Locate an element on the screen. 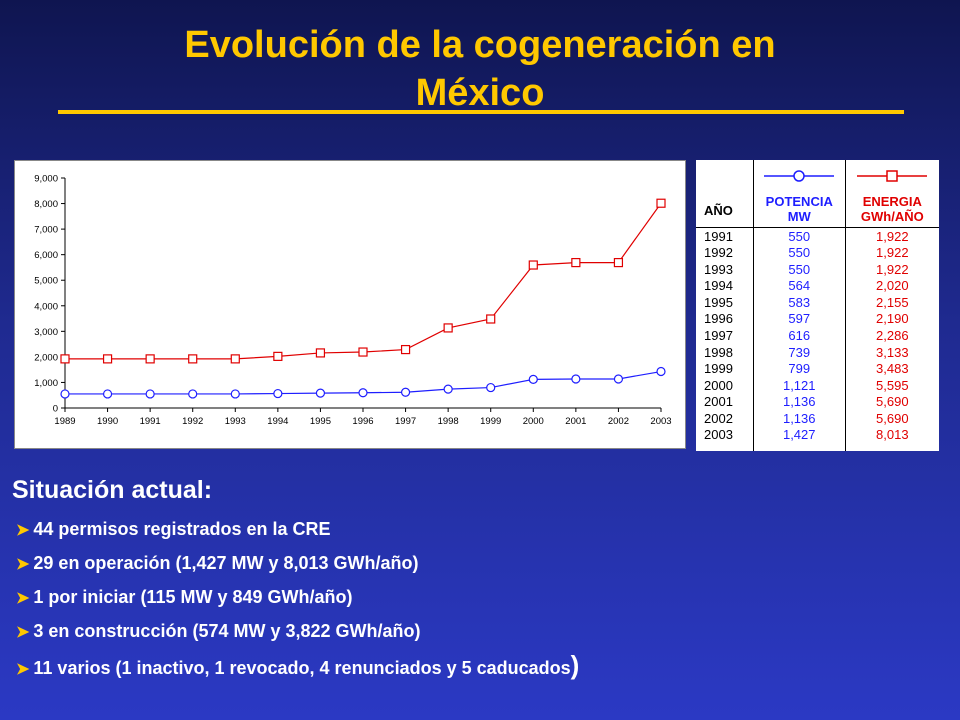 The height and width of the screenshot is (720, 960). cell-potencia: 739 is located at coordinates (799, 352).